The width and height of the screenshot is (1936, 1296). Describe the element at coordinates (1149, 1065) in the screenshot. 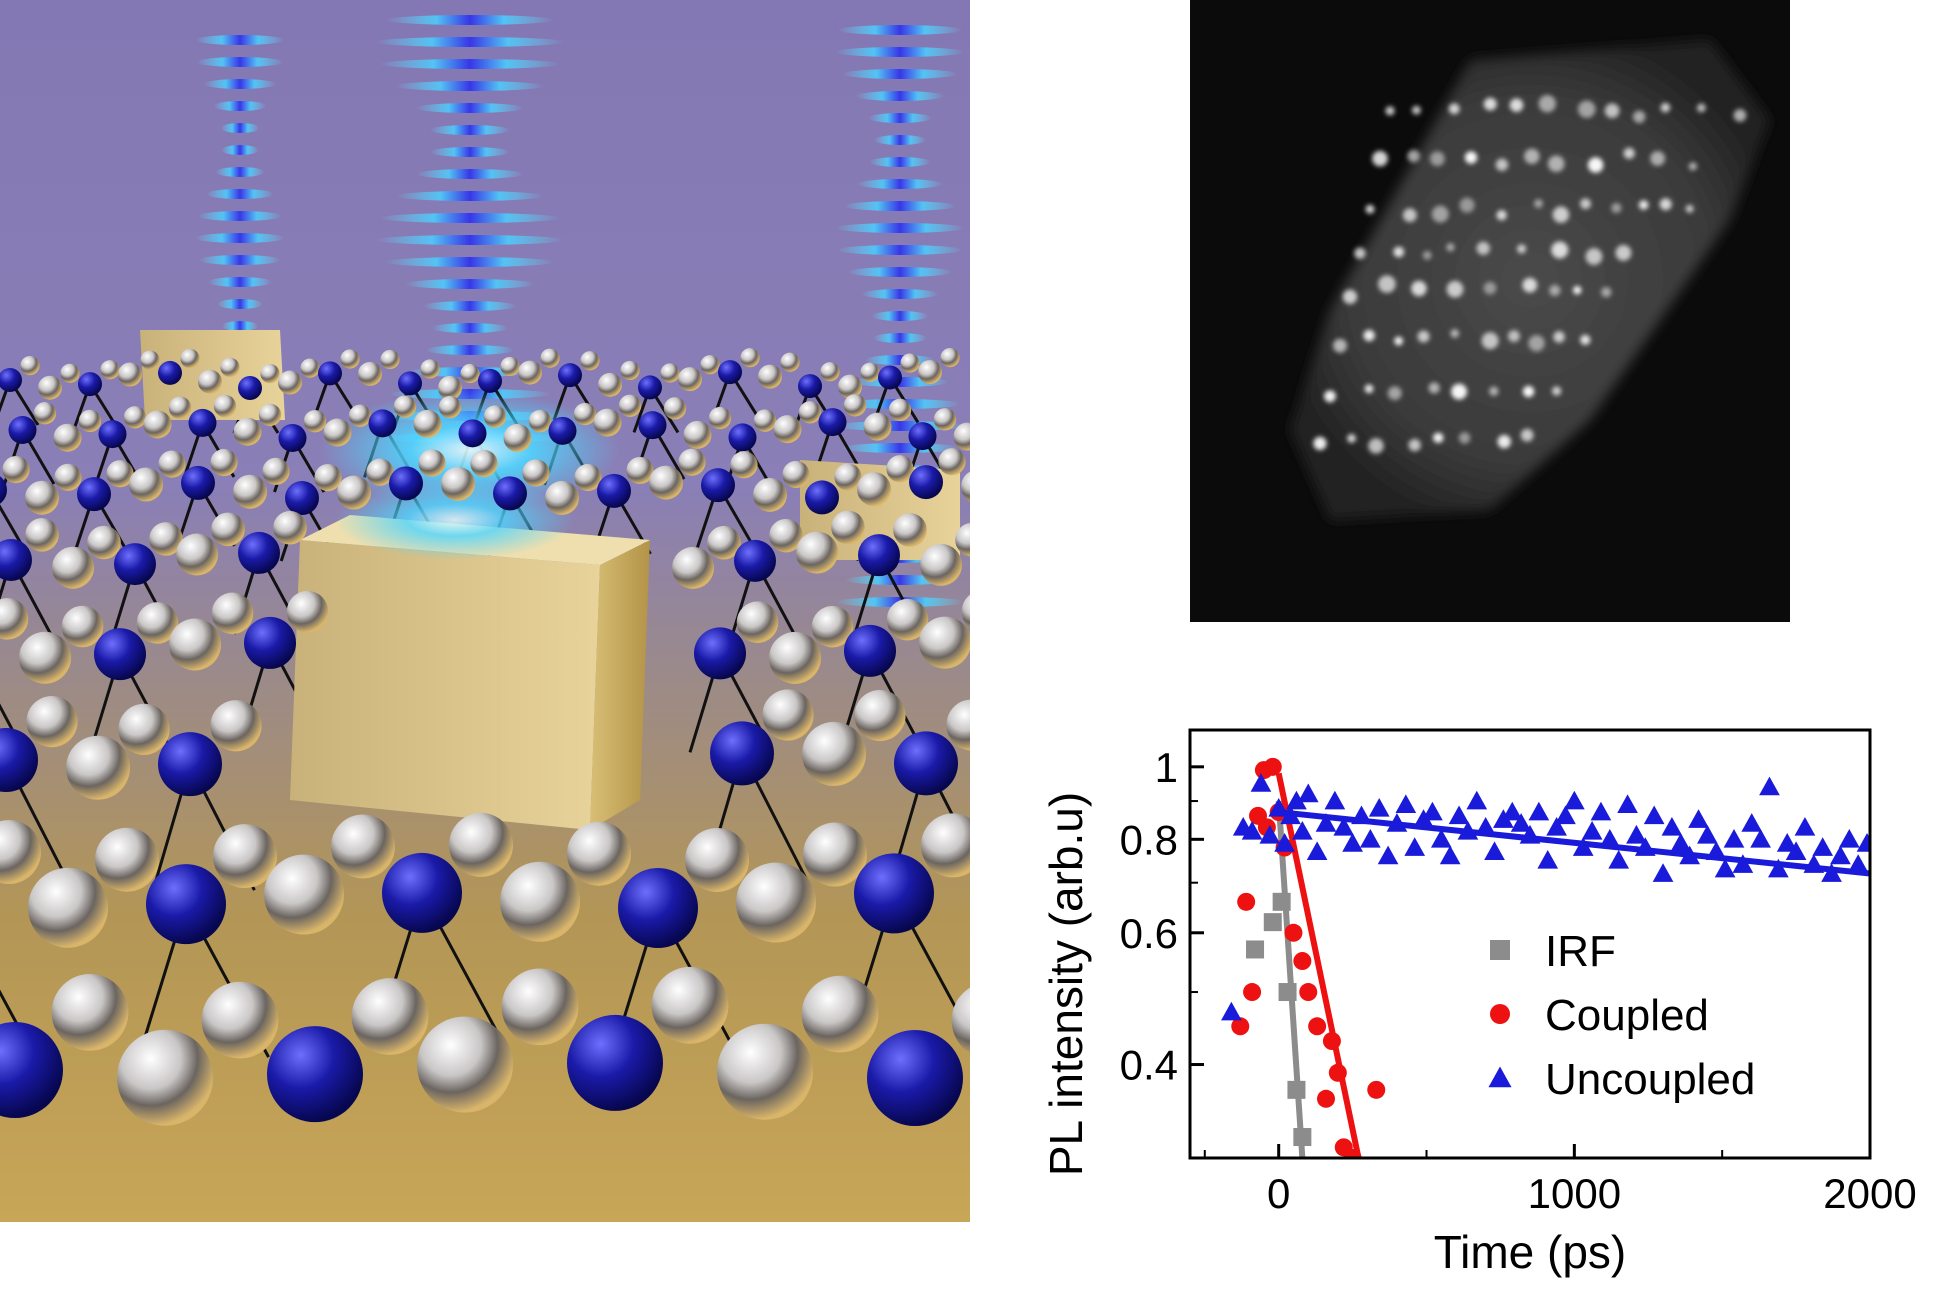

I see `y-tick-label: 0.4` at that location.